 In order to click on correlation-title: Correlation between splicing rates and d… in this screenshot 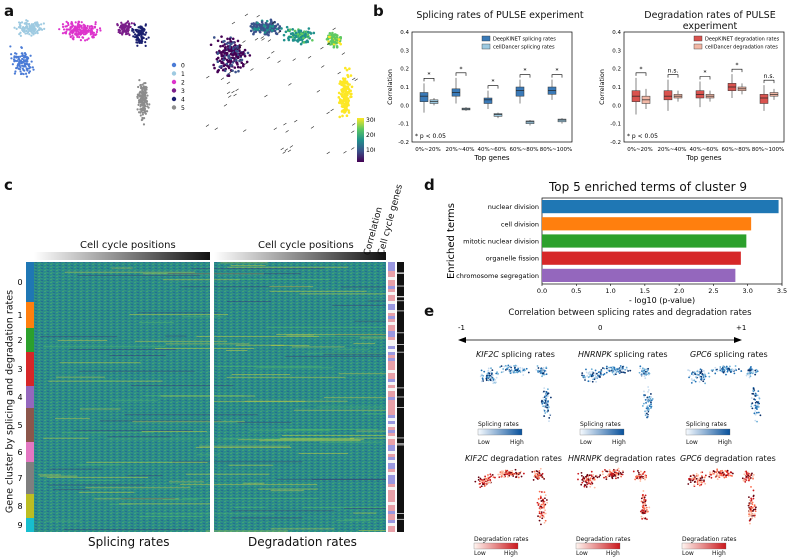, I will do `click(630, 313)`.